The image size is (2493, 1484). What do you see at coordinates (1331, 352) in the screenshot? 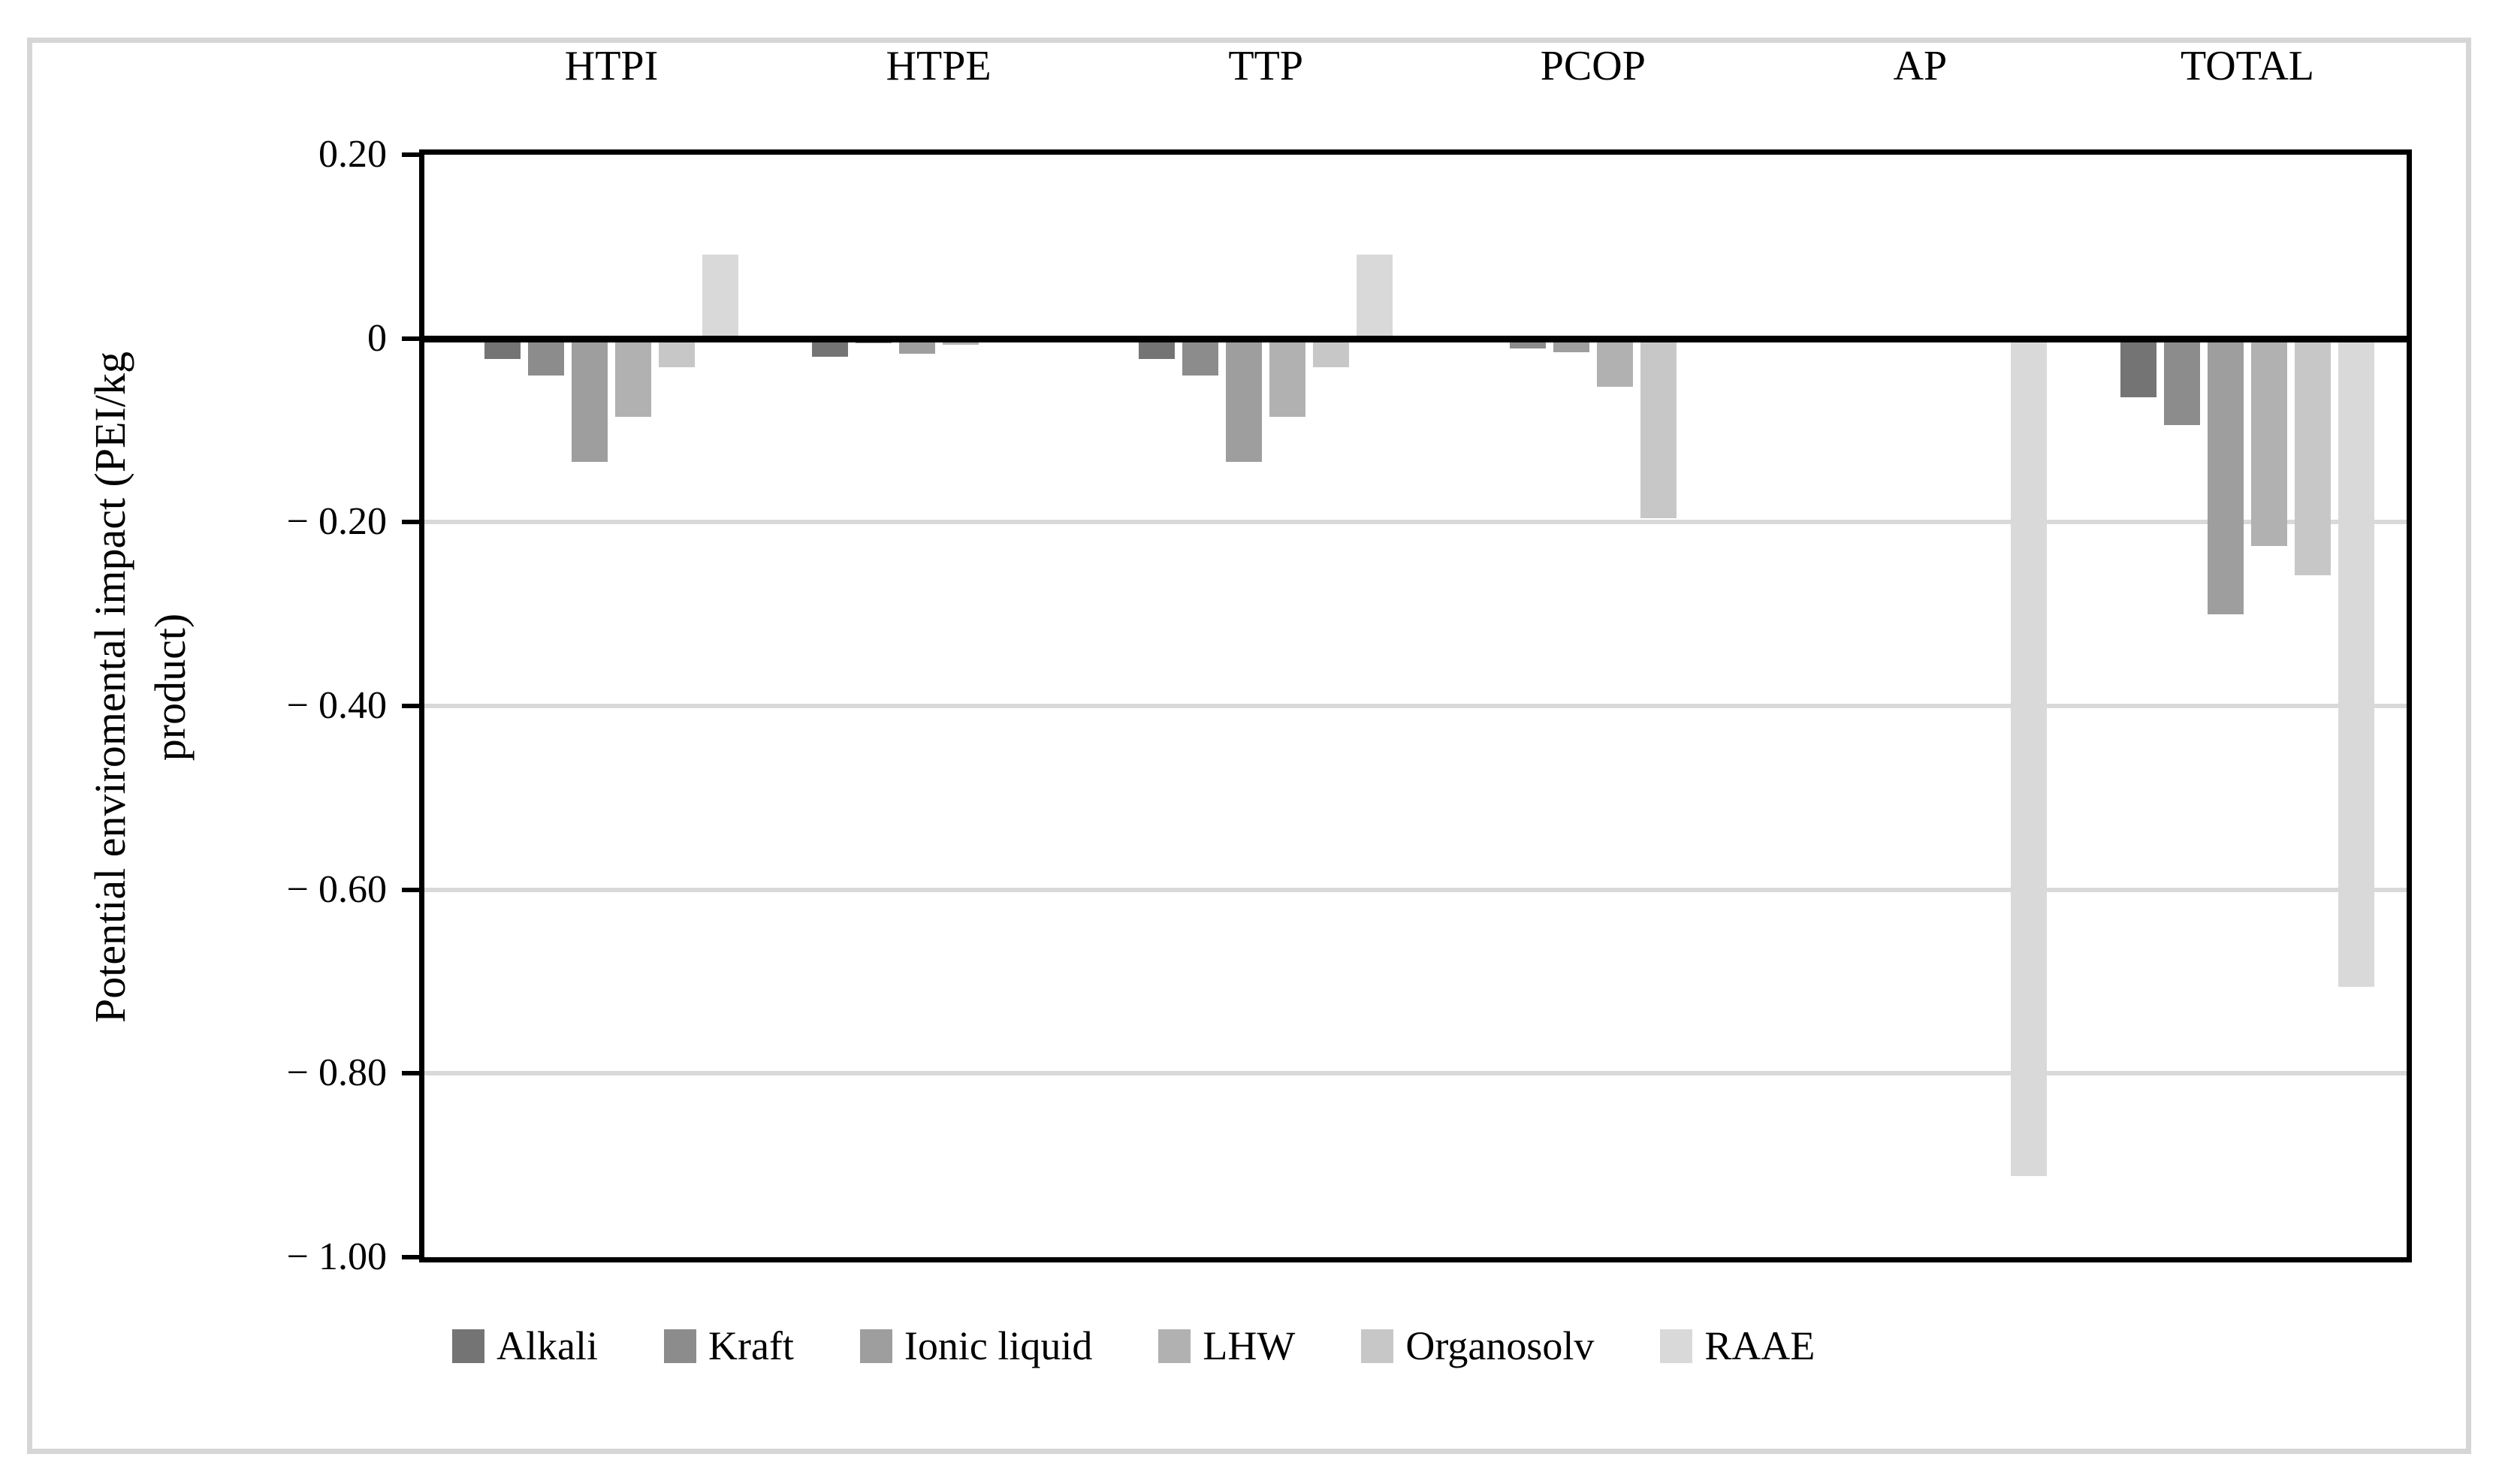
I see `bar-organosolv-ttp` at bounding box center [1331, 352].